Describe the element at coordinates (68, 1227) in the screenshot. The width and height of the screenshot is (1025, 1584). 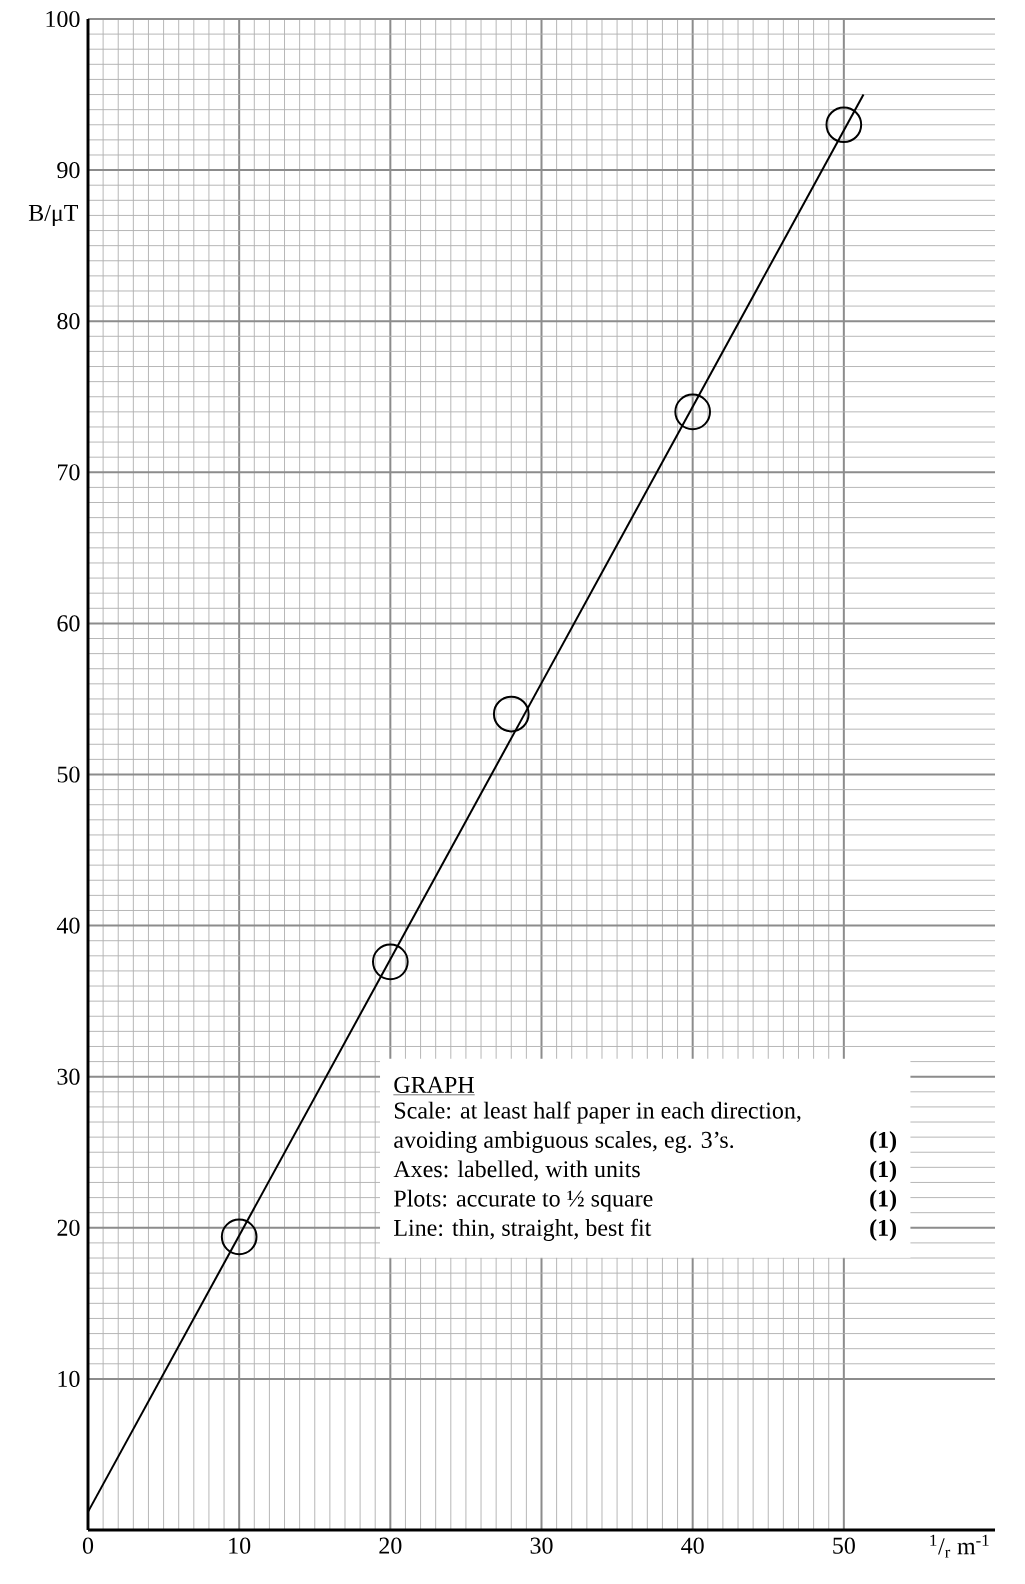
I see `y-tick-label: 20` at that location.